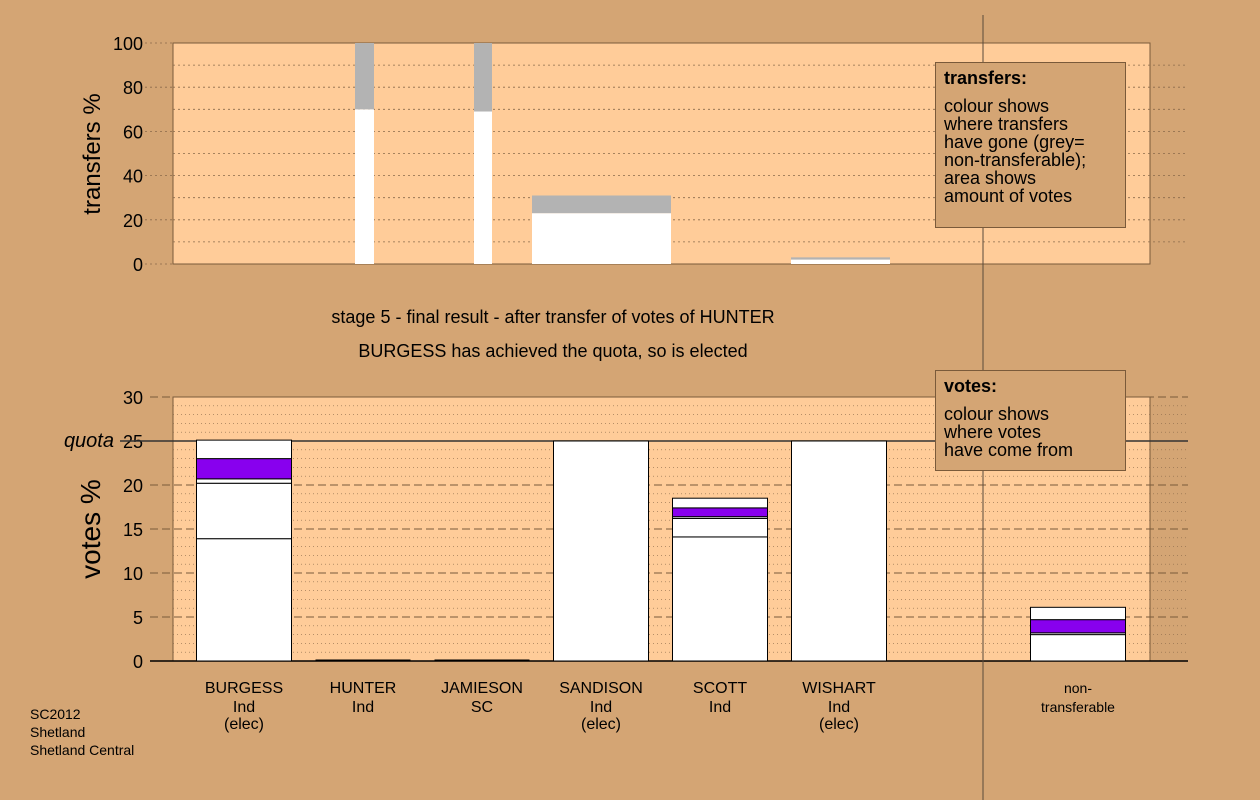 The height and width of the screenshot is (800, 1260). Describe the element at coordinates (133, 132) in the screenshot. I see `transfers-tick-label: 60` at that location.